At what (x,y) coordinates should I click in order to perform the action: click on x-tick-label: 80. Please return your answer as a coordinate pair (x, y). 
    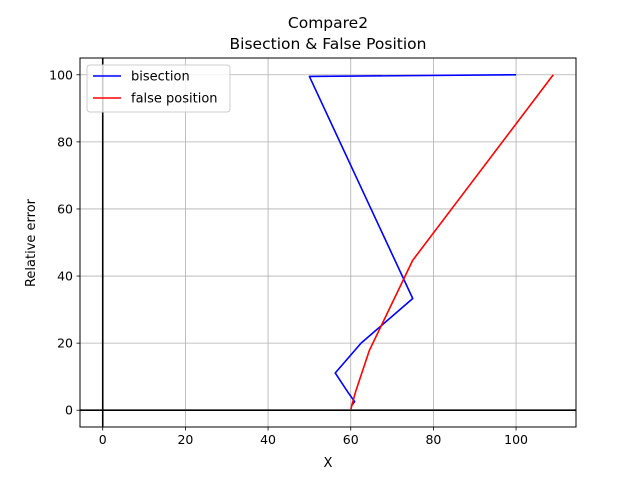
    Looking at the image, I should click on (433, 439).